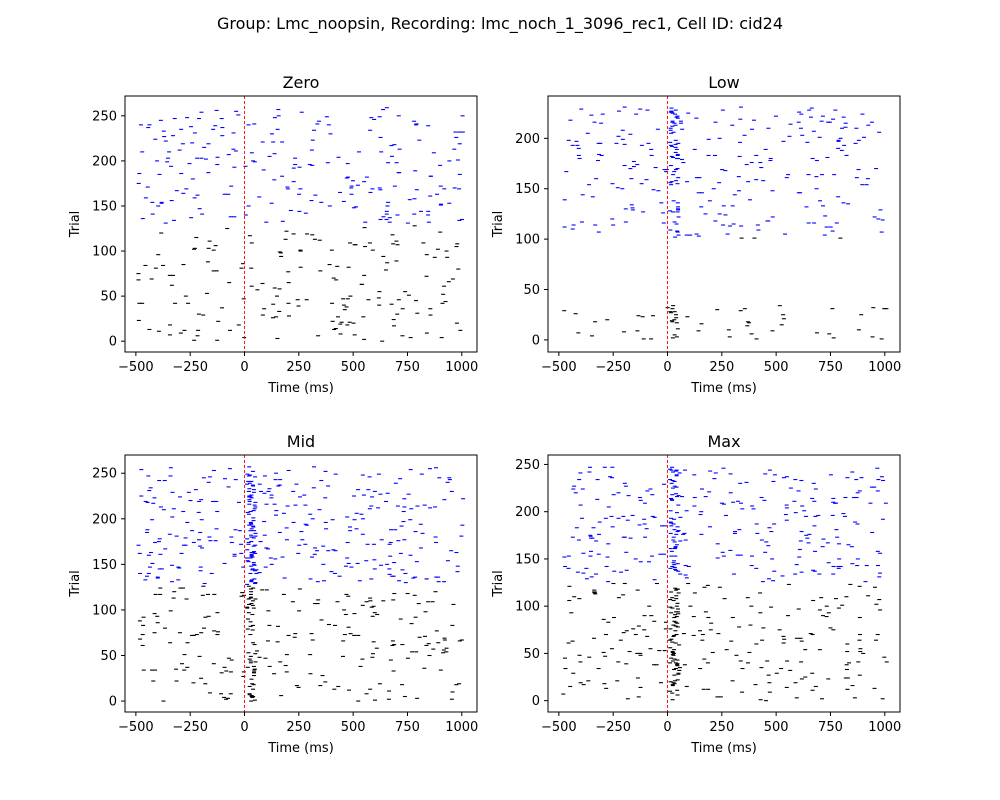  Describe the element at coordinates (301, 441) in the screenshot. I see `panel-title: Mid` at that location.